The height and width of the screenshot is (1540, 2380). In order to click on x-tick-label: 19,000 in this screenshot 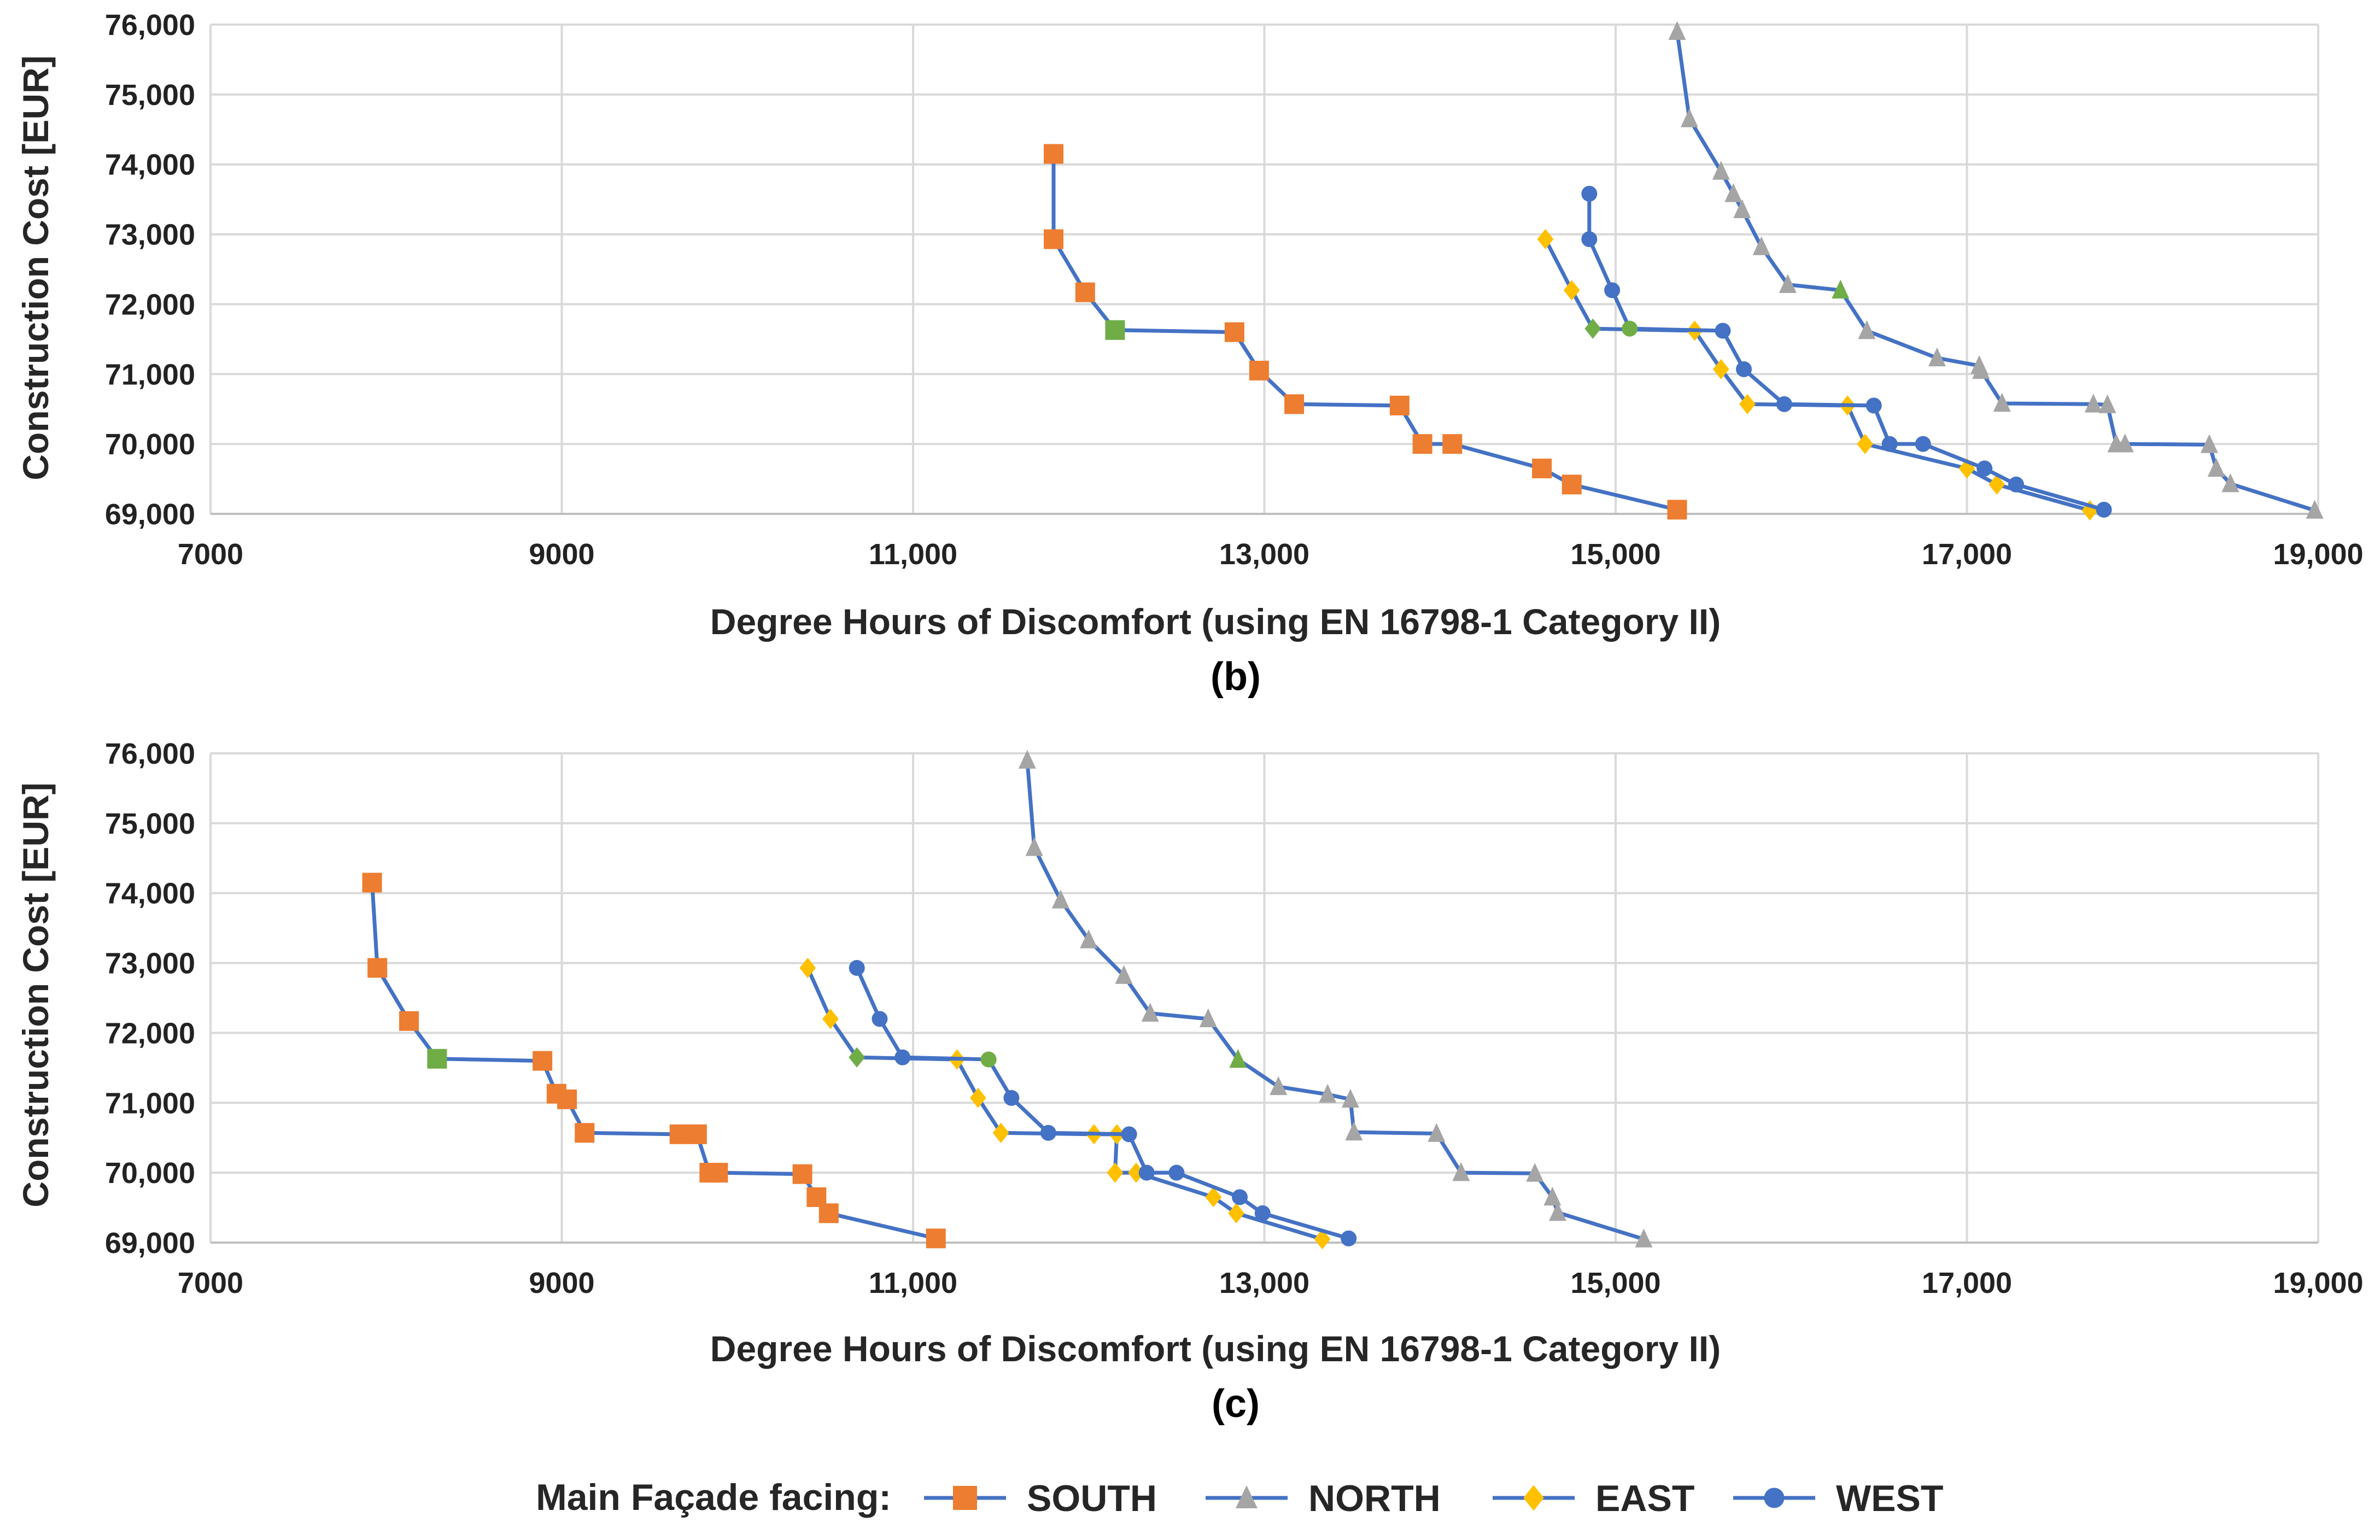, I will do `click(2318, 1283)`.